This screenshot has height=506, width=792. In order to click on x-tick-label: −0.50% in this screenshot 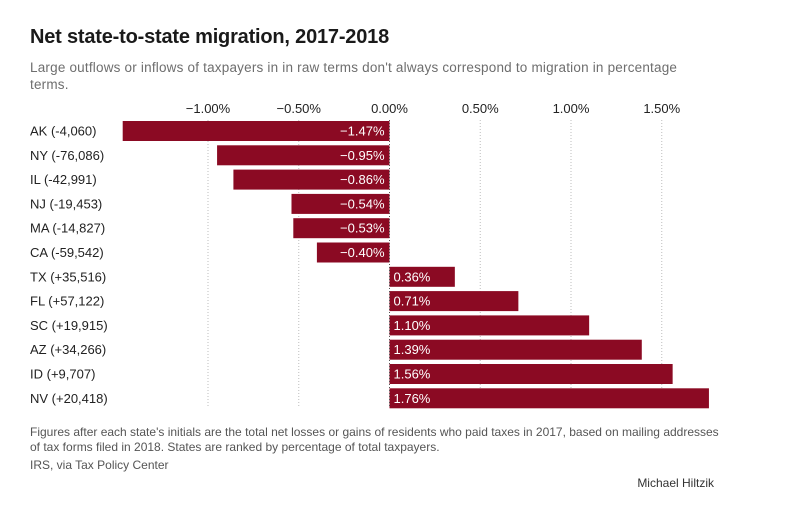, I will do `click(299, 108)`.